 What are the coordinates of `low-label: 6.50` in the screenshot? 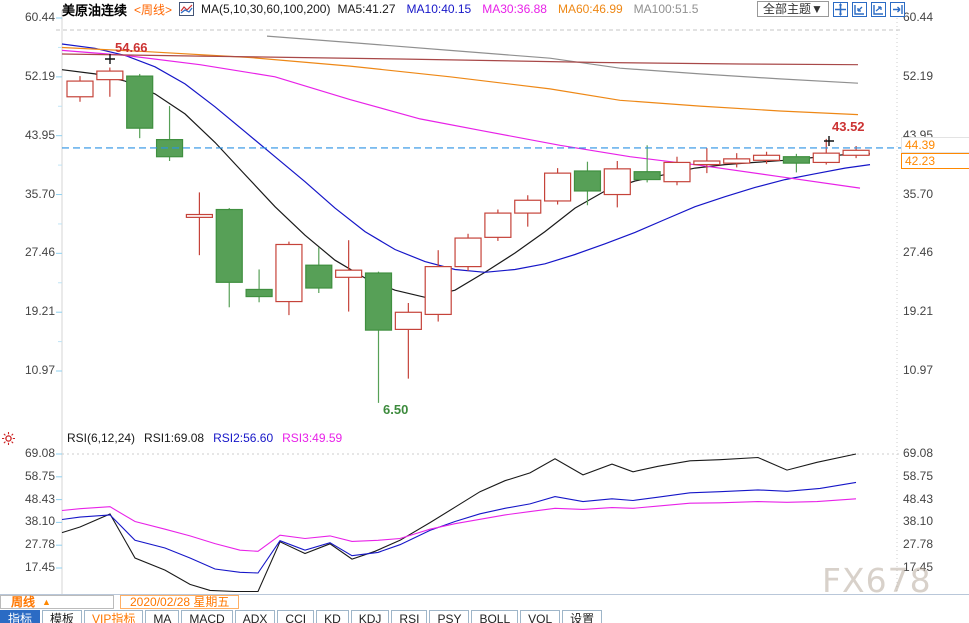 It's located at (395, 409).